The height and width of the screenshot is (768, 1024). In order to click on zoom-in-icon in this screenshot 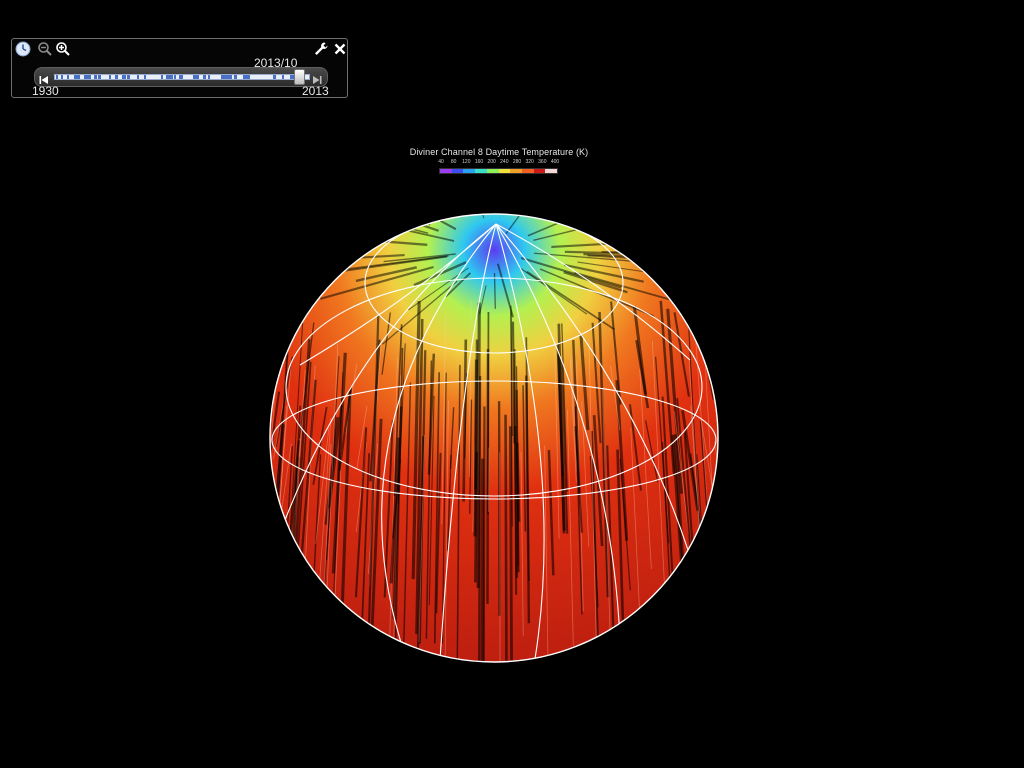, I will do `click(63, 49)`.